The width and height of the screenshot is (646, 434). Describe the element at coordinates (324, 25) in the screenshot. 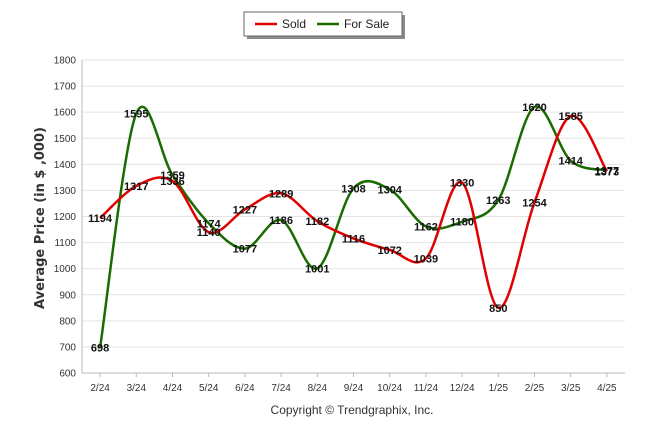

I see `legend: Sold For Sale` at that location.